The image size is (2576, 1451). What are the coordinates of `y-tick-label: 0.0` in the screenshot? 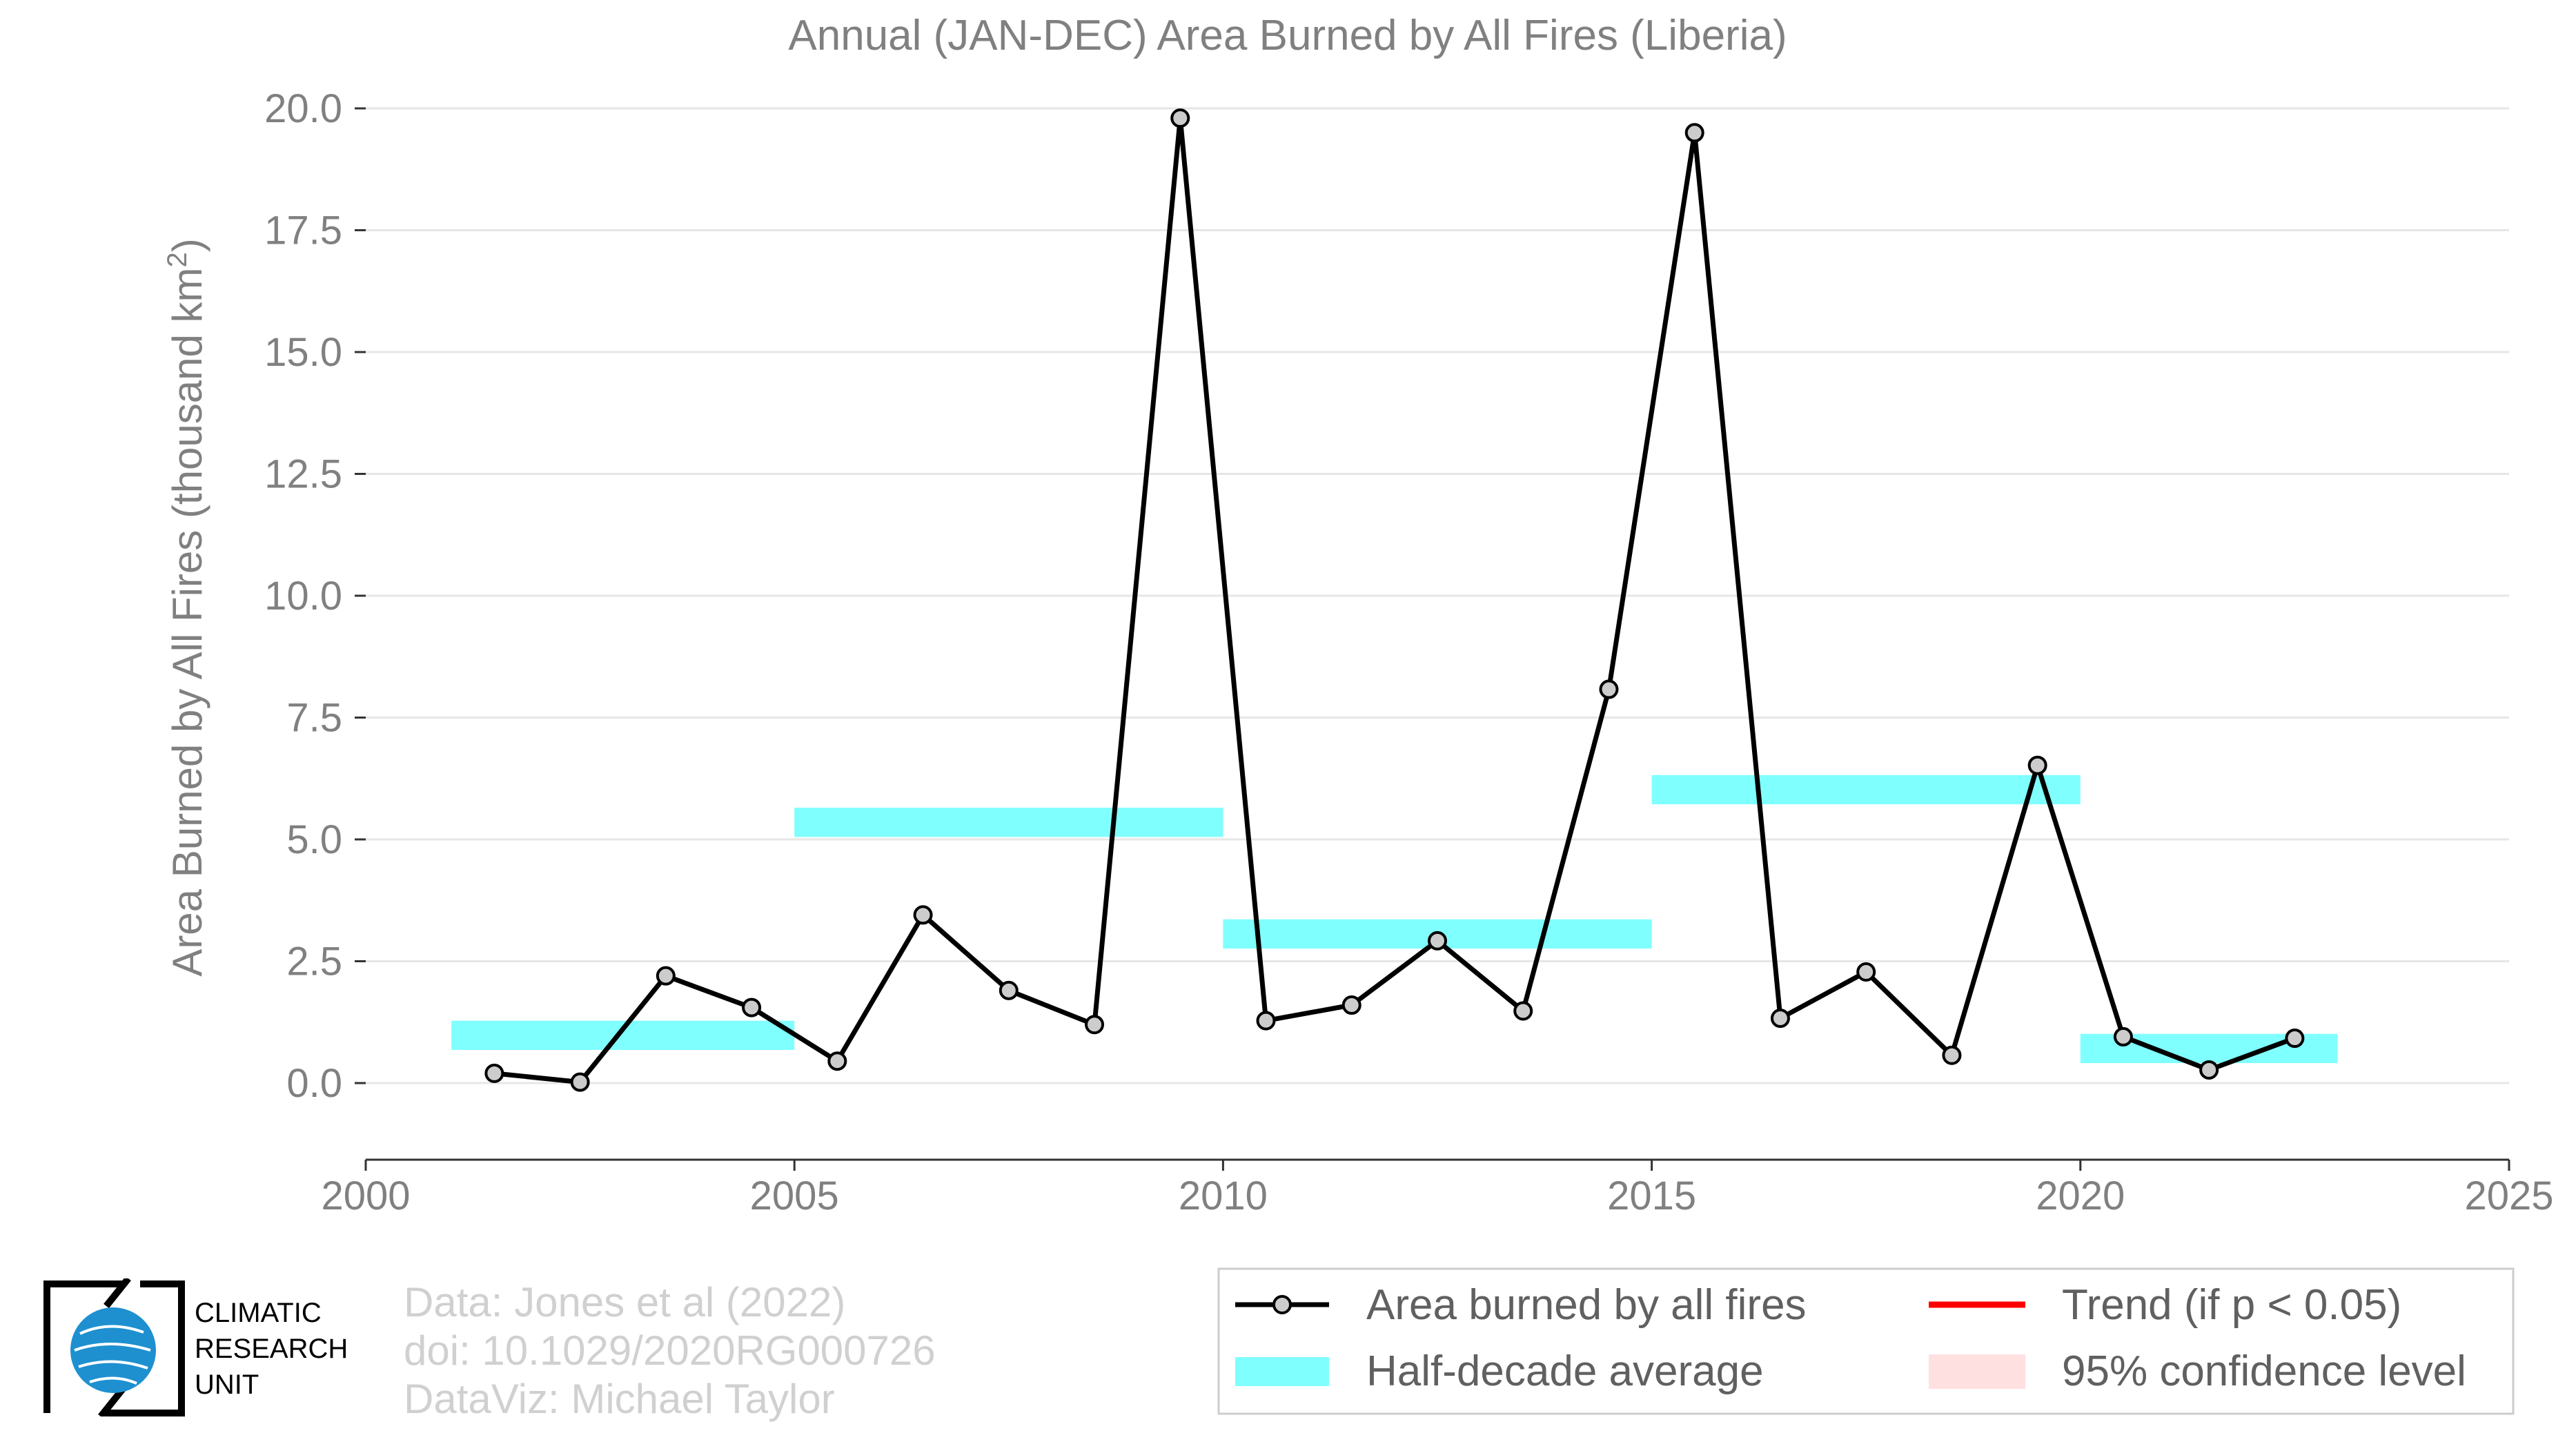 It's located at (314, 1083).